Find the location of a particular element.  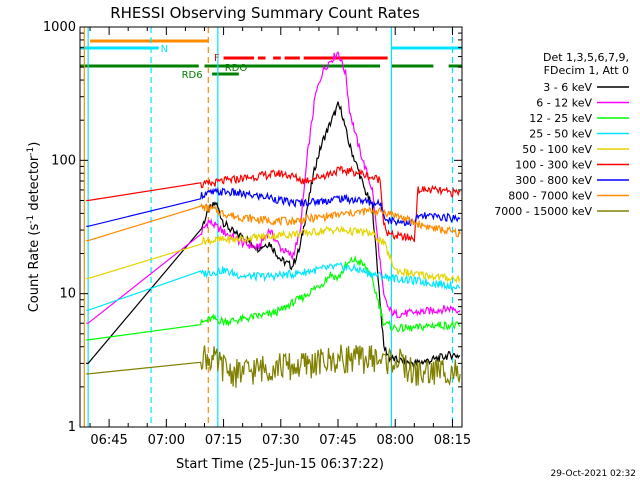

legend-label: 50 - 100 keV is located at coordinates (557, 149).